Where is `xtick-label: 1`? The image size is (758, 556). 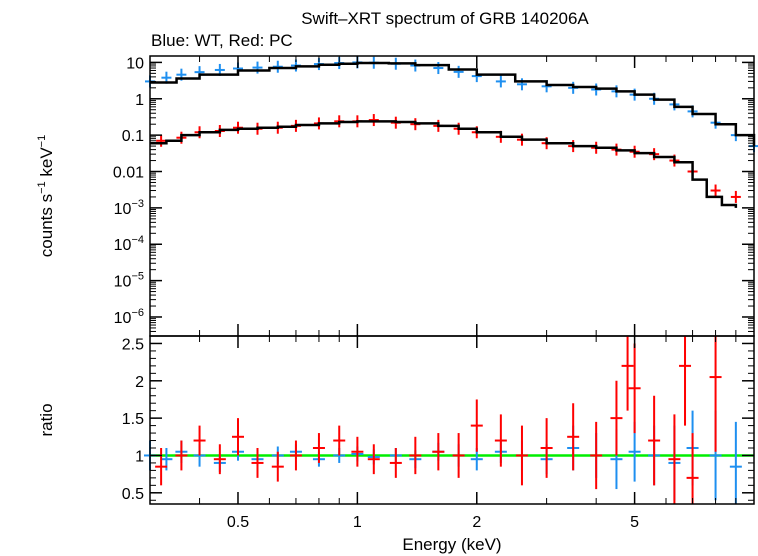
xtick-label: 1 is located at coordinates (357, 522).